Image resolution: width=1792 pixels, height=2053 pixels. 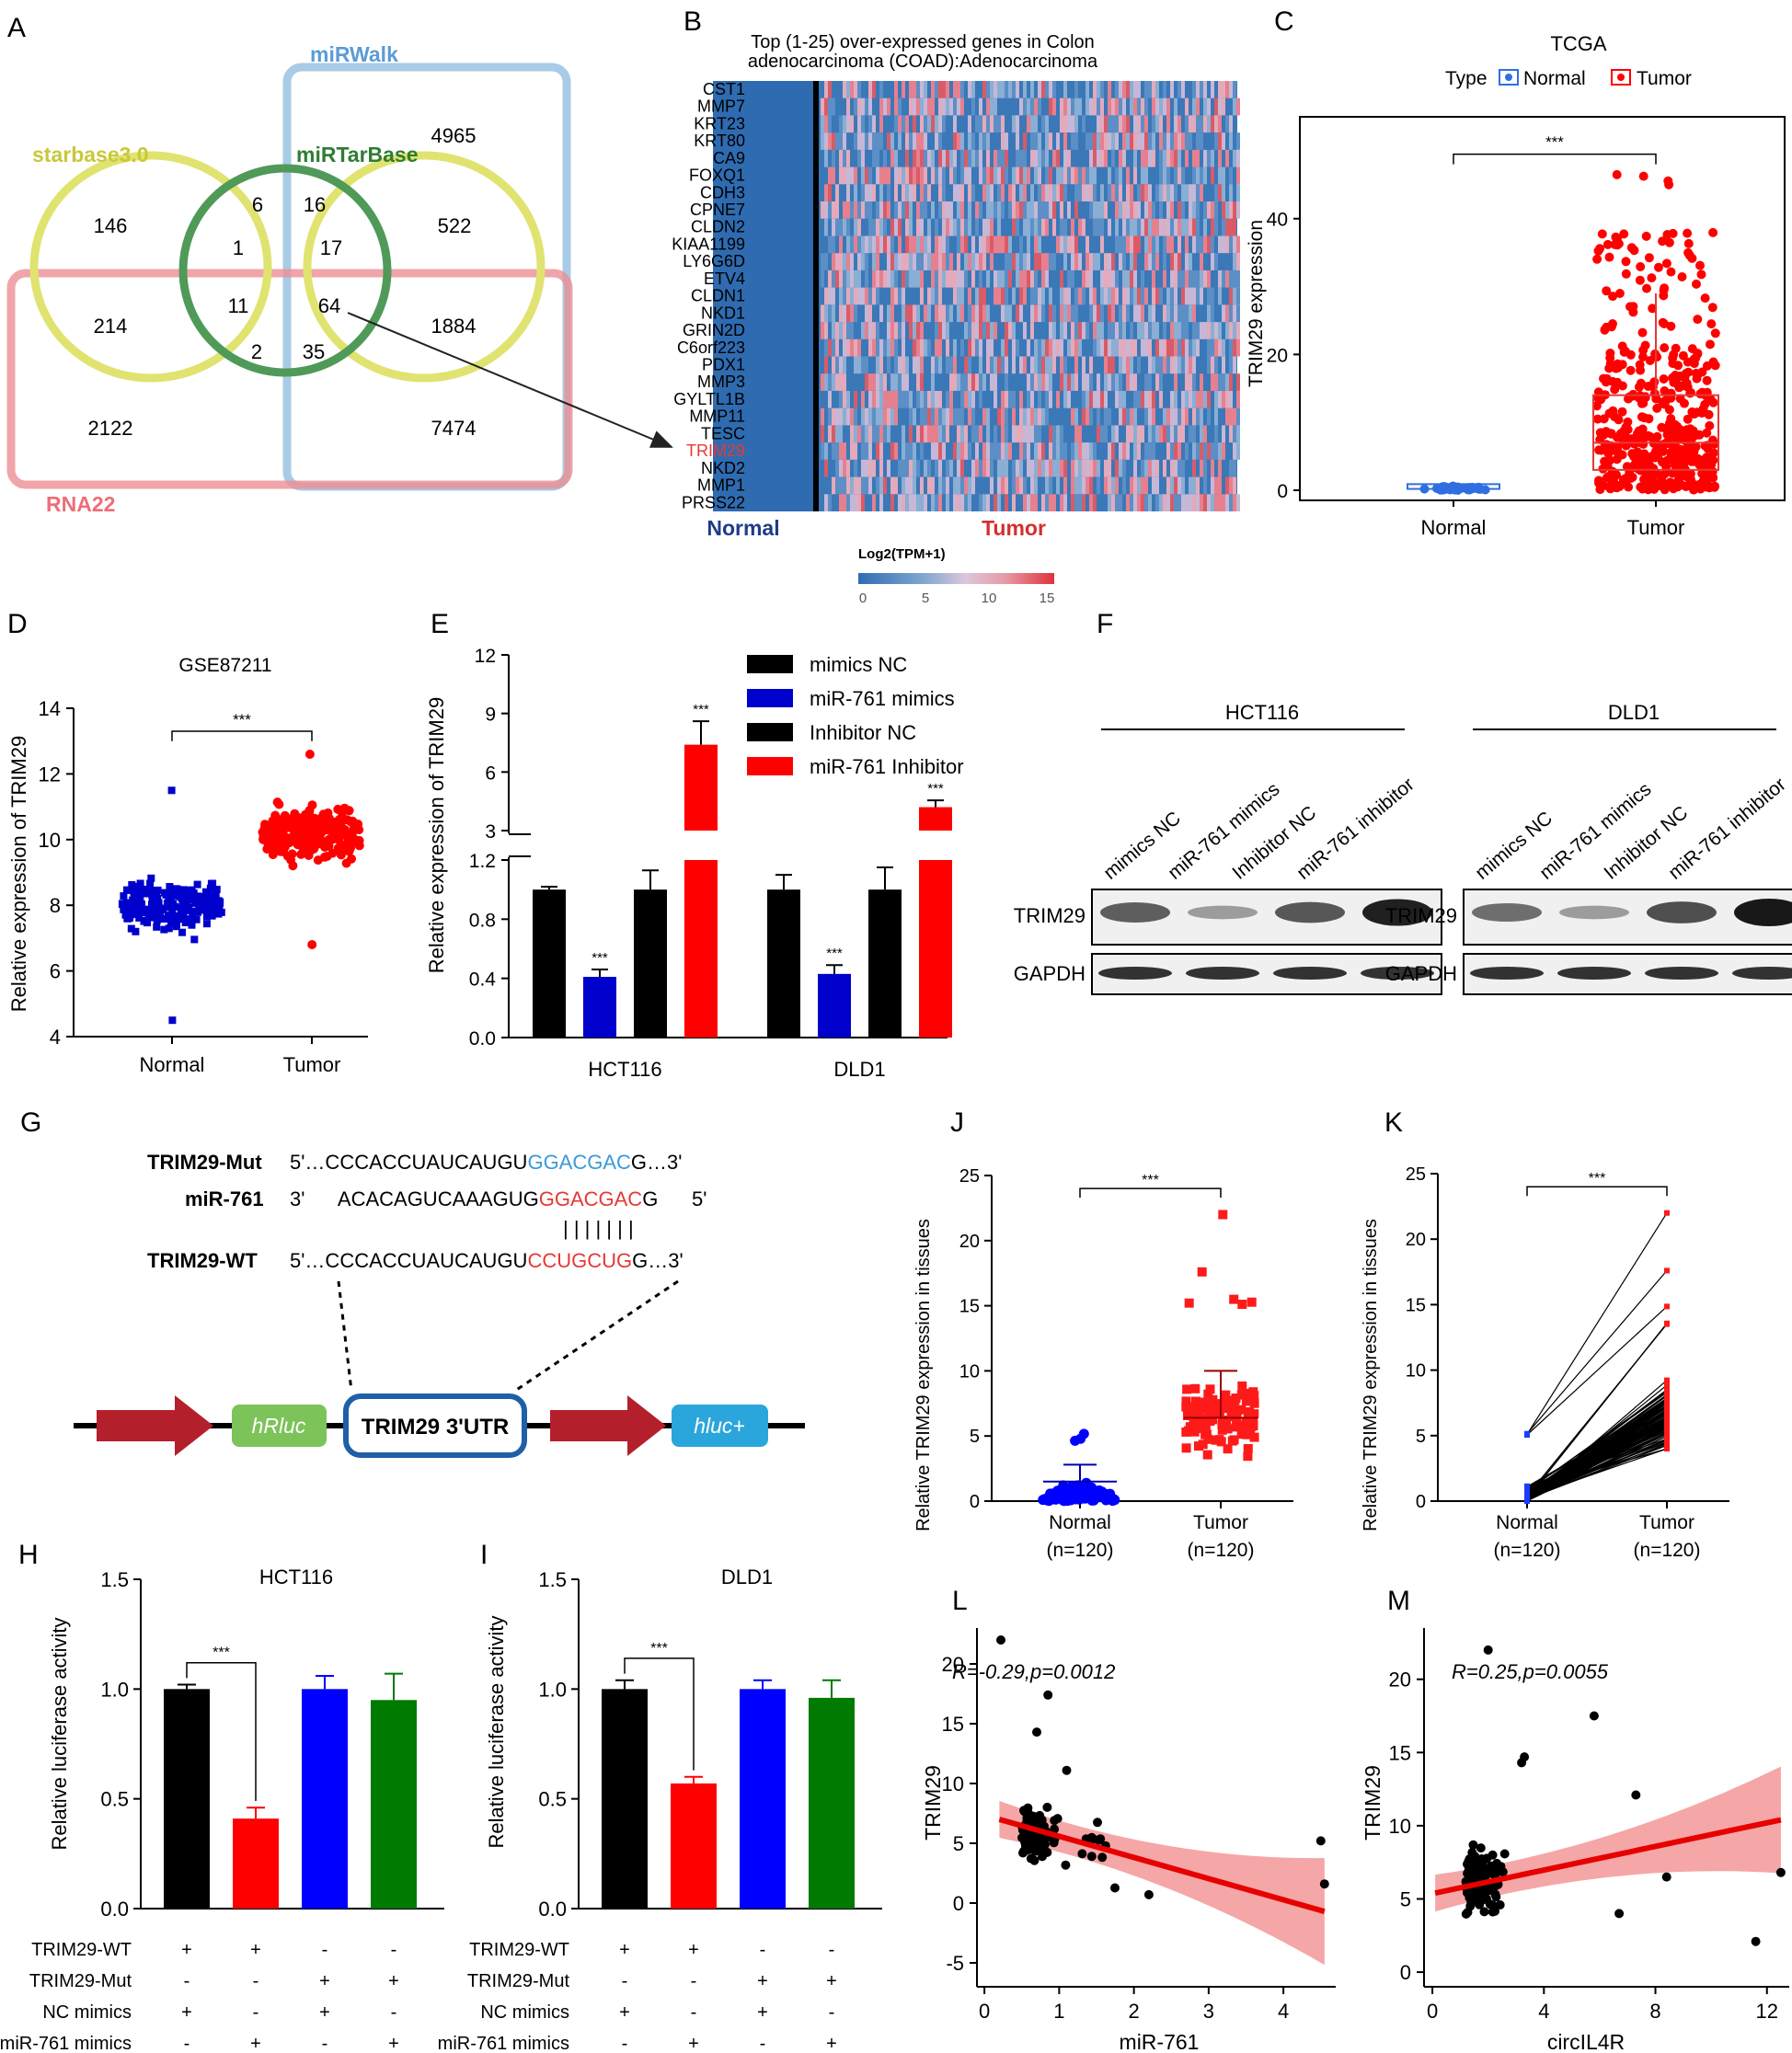 What do you see at coordinates (933, 1803) in the screenshot?
I see `corr-l-ylabel: TRIM29` at bounding box center [933, 1803].